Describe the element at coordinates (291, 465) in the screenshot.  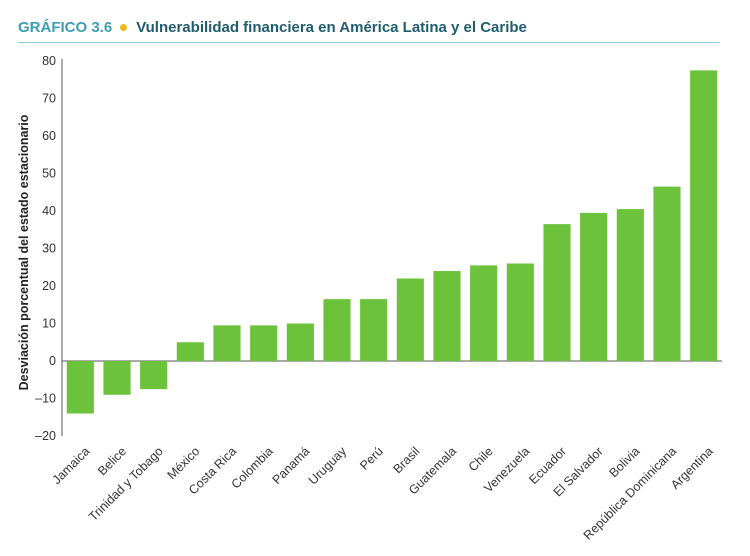
I see `x-tick-label: Panamá` at that location.